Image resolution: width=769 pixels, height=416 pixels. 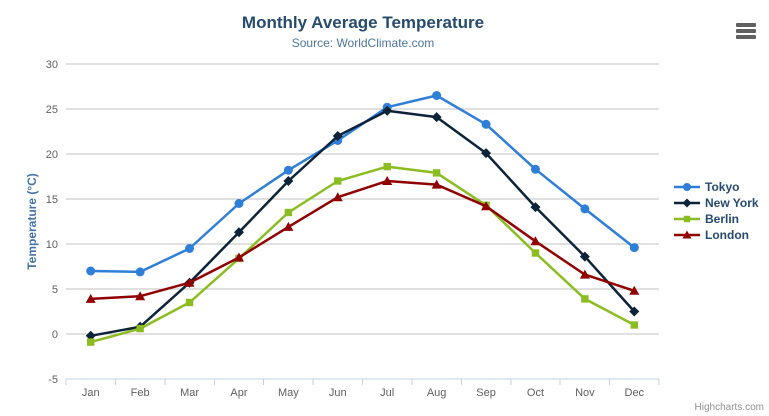 What do you see at coordinates (486, 393) in the screenshot?
I see `x-axis-label: Sep` at bounding box center [486, 393].